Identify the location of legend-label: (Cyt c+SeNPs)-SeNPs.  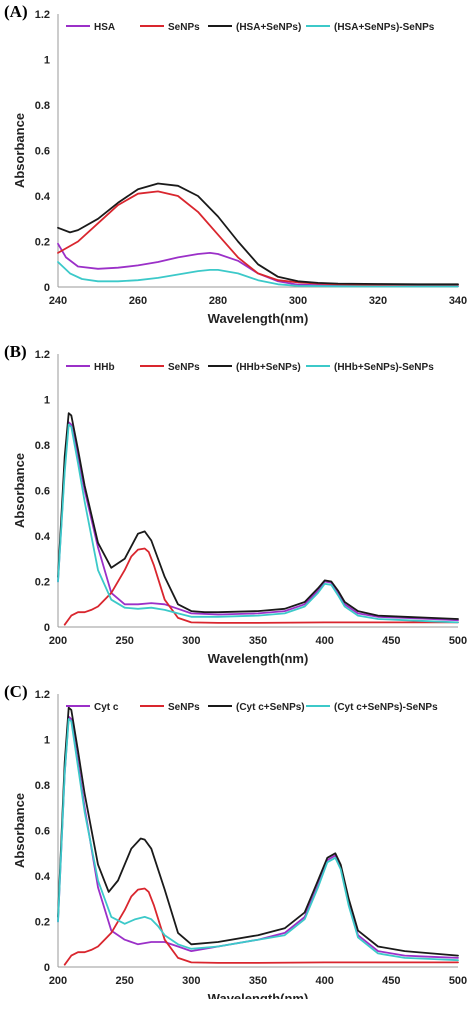
(386, 707).